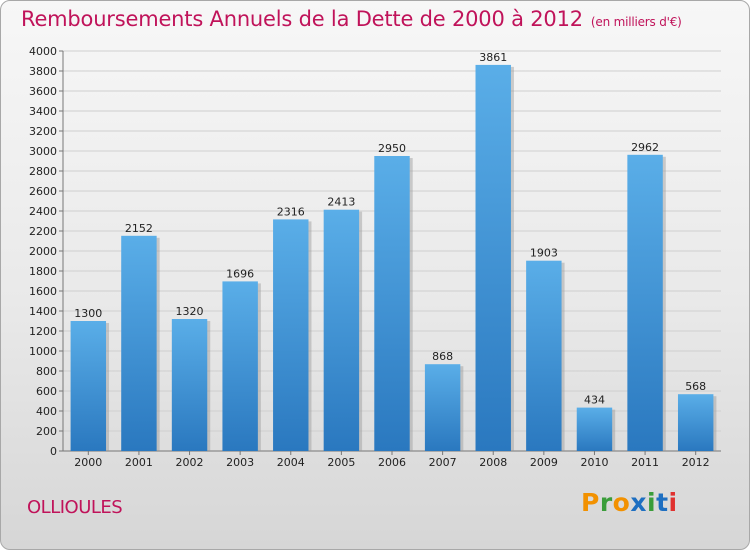  I want to click on x-tick-label: 2009, so click(544, 462).